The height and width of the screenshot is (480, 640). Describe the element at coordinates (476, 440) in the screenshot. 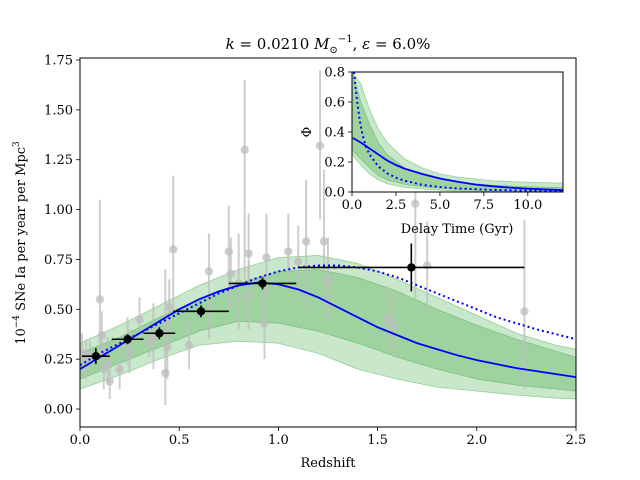

I see `x-tick-label: 2.0` at that location.